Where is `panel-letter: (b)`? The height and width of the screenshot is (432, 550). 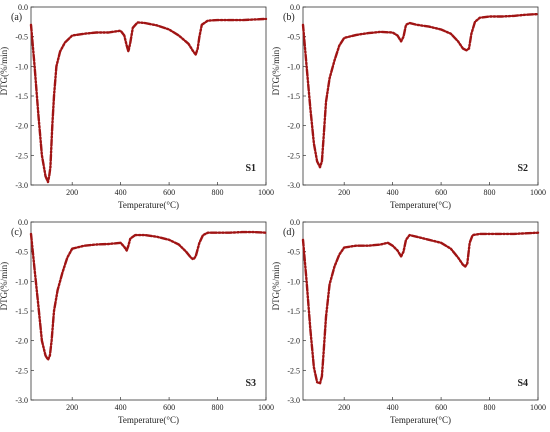
panel-letter: (b) is located at coordinates (289, 17).